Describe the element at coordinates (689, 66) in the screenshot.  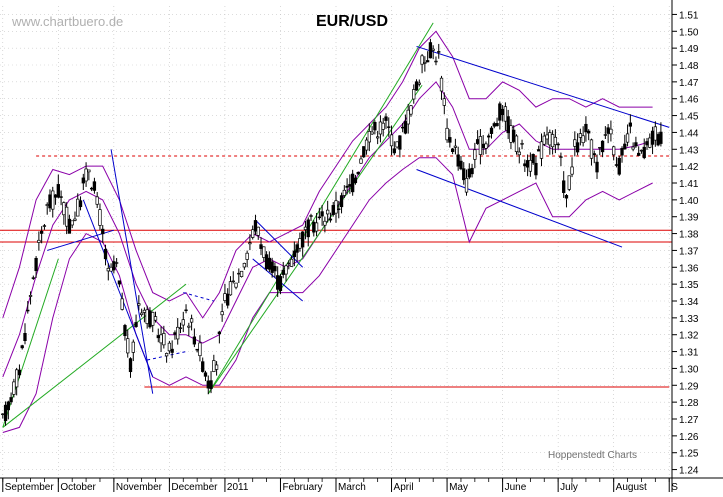
I see `y-tick-label: 1.48` at that location.